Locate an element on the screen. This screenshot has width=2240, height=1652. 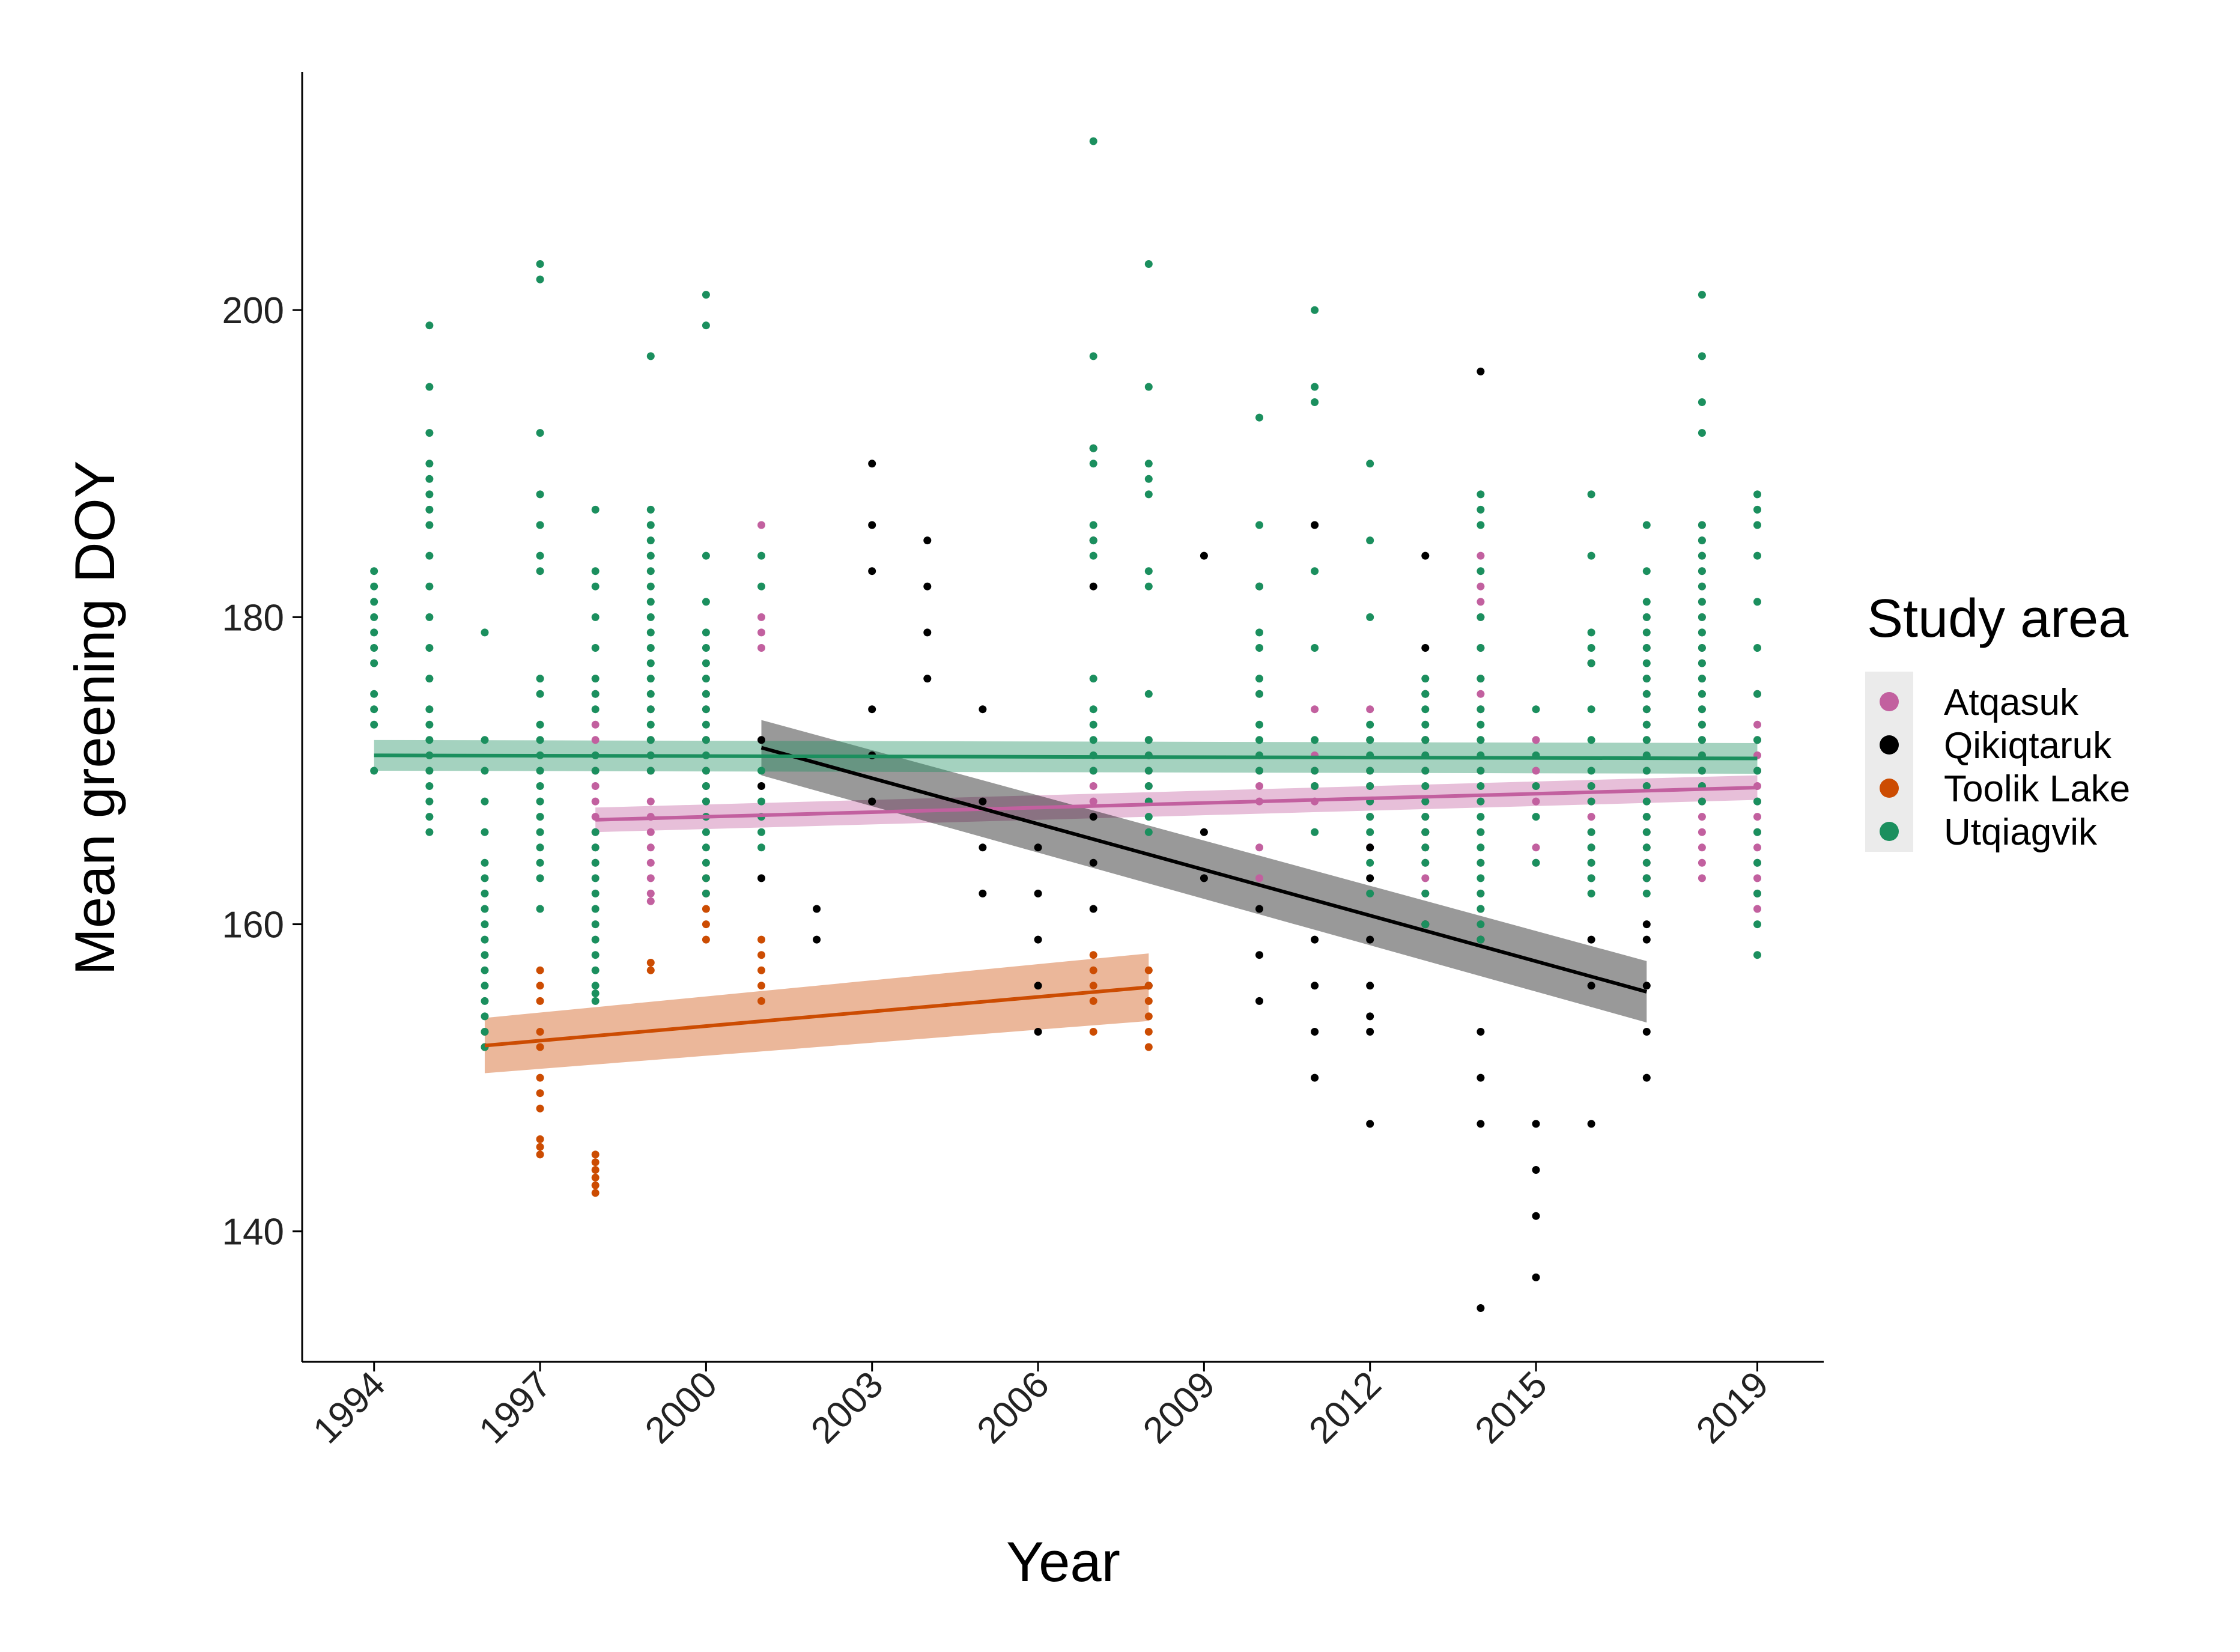
legend-key-toolik-lake is located at coordinates (1889, 789).